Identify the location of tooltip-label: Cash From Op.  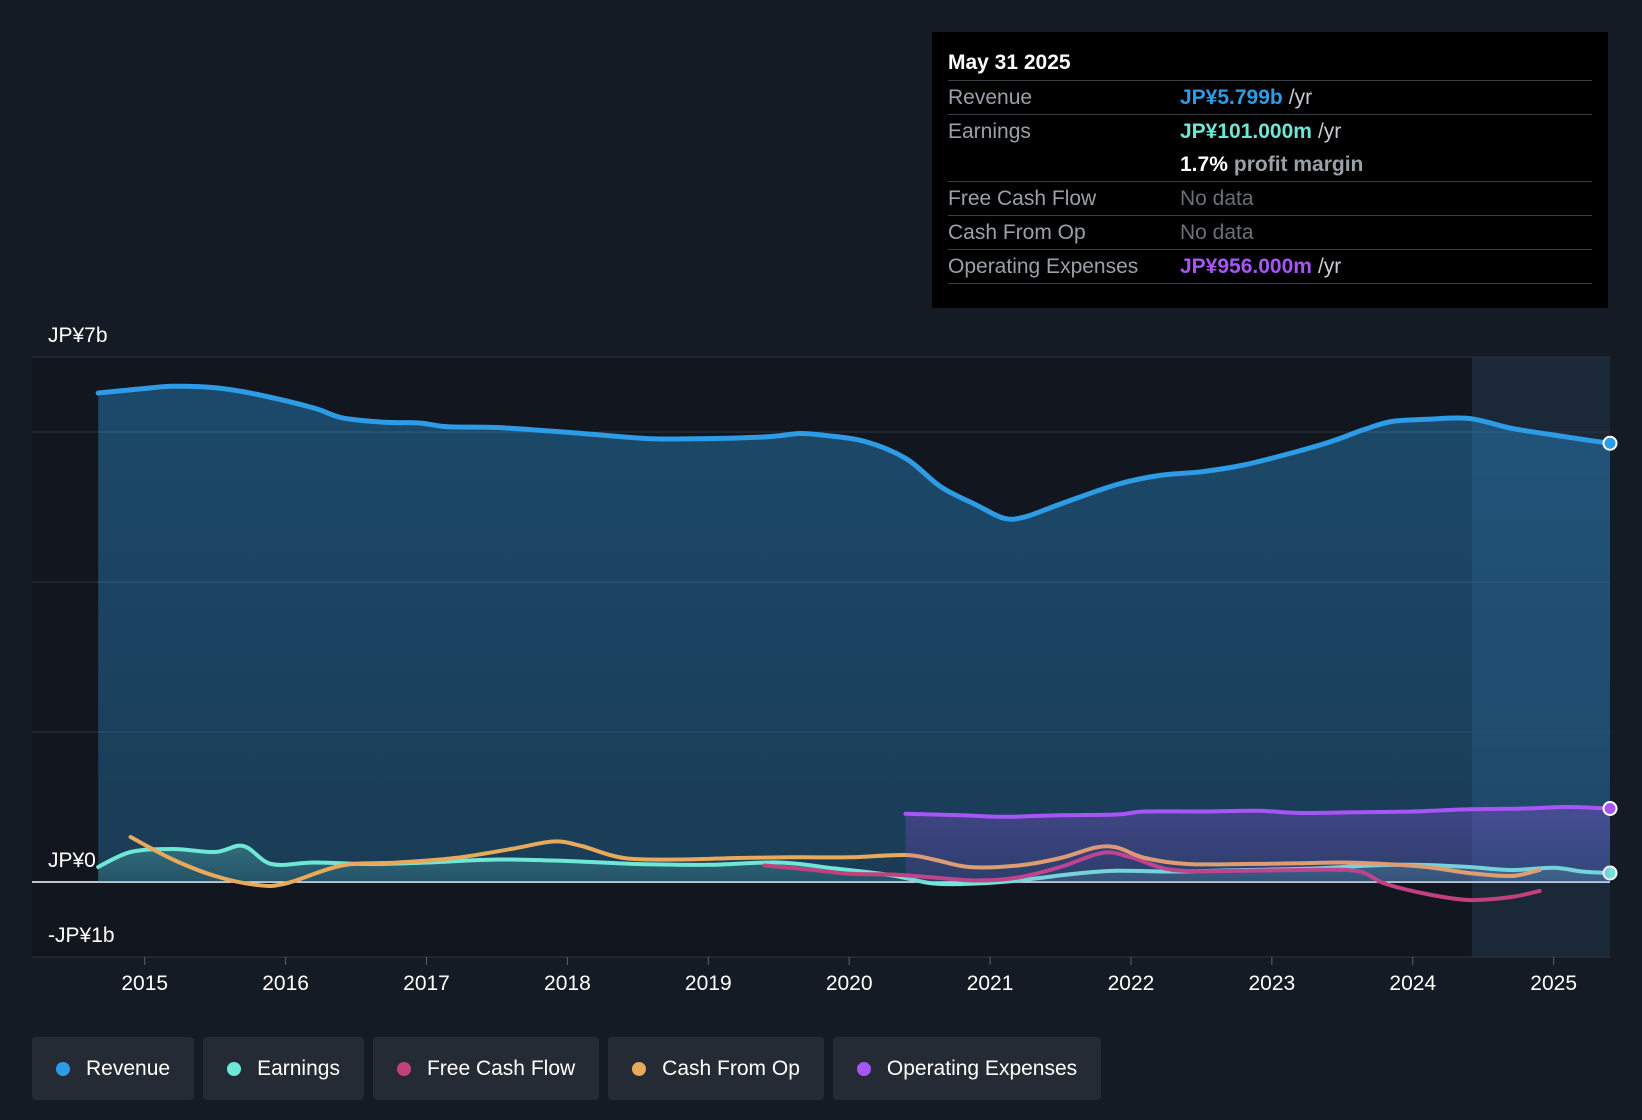
(1017, 232).